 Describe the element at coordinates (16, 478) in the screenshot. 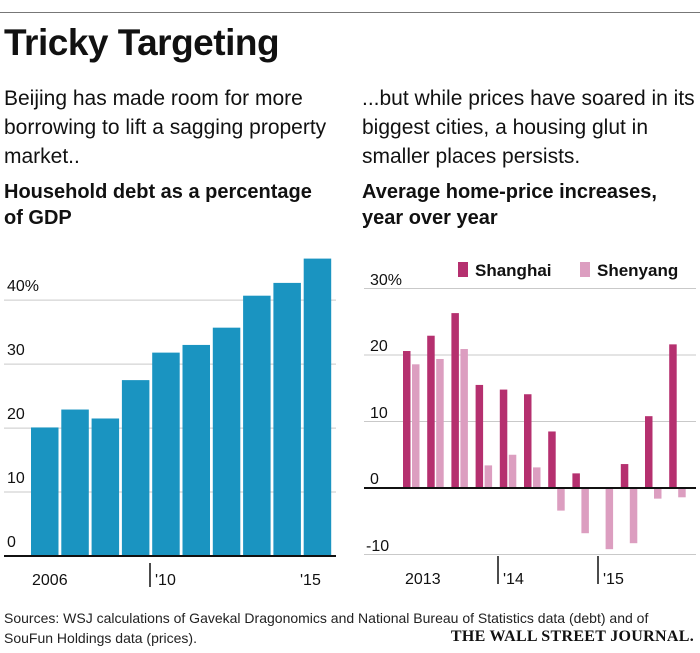

I see `debt-y-tick-10: 10` at that location.